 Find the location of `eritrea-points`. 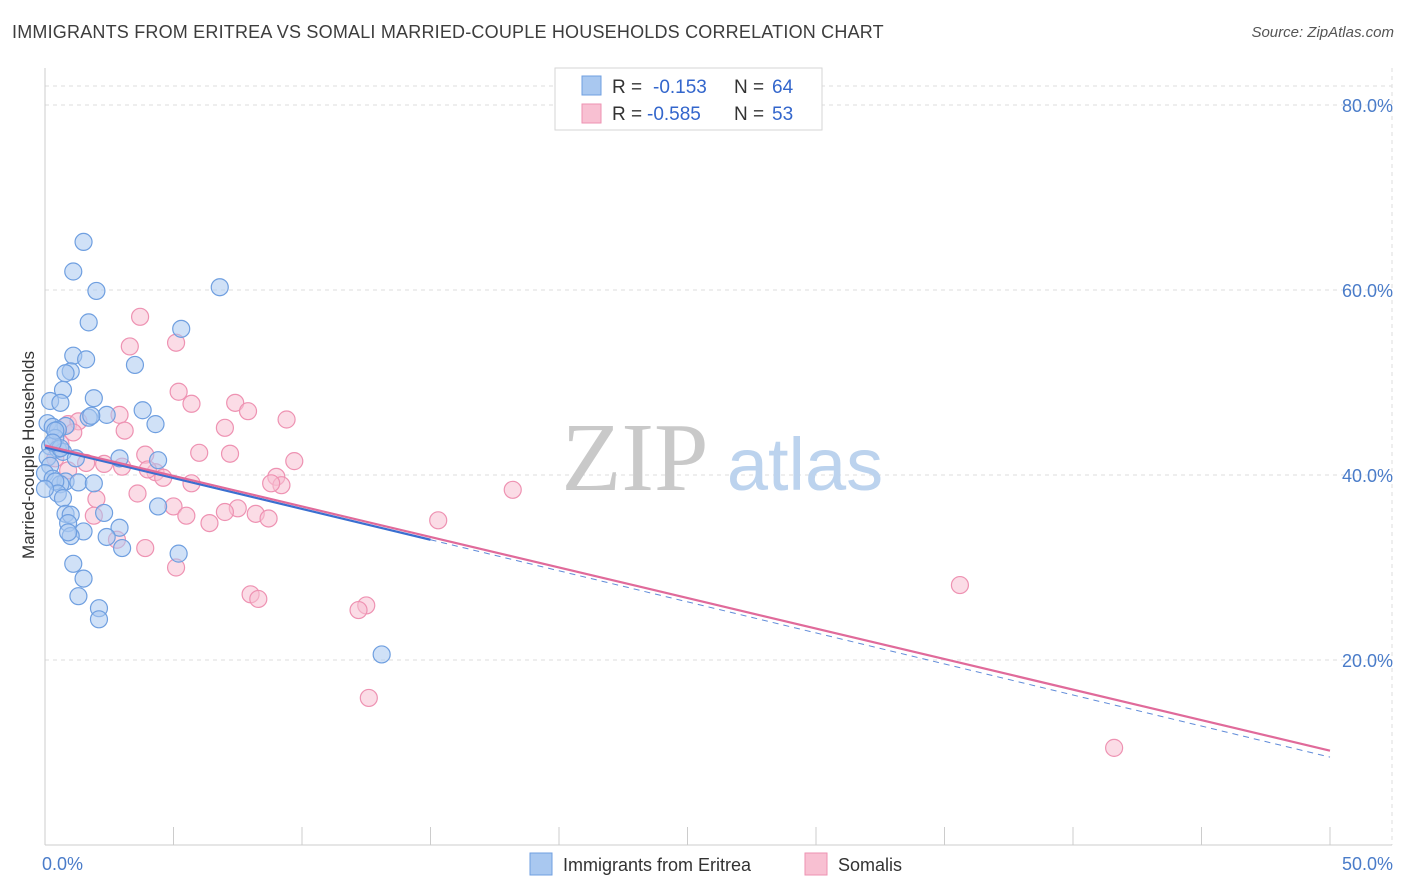

eritrea-points is located at coordinates (213, 448).